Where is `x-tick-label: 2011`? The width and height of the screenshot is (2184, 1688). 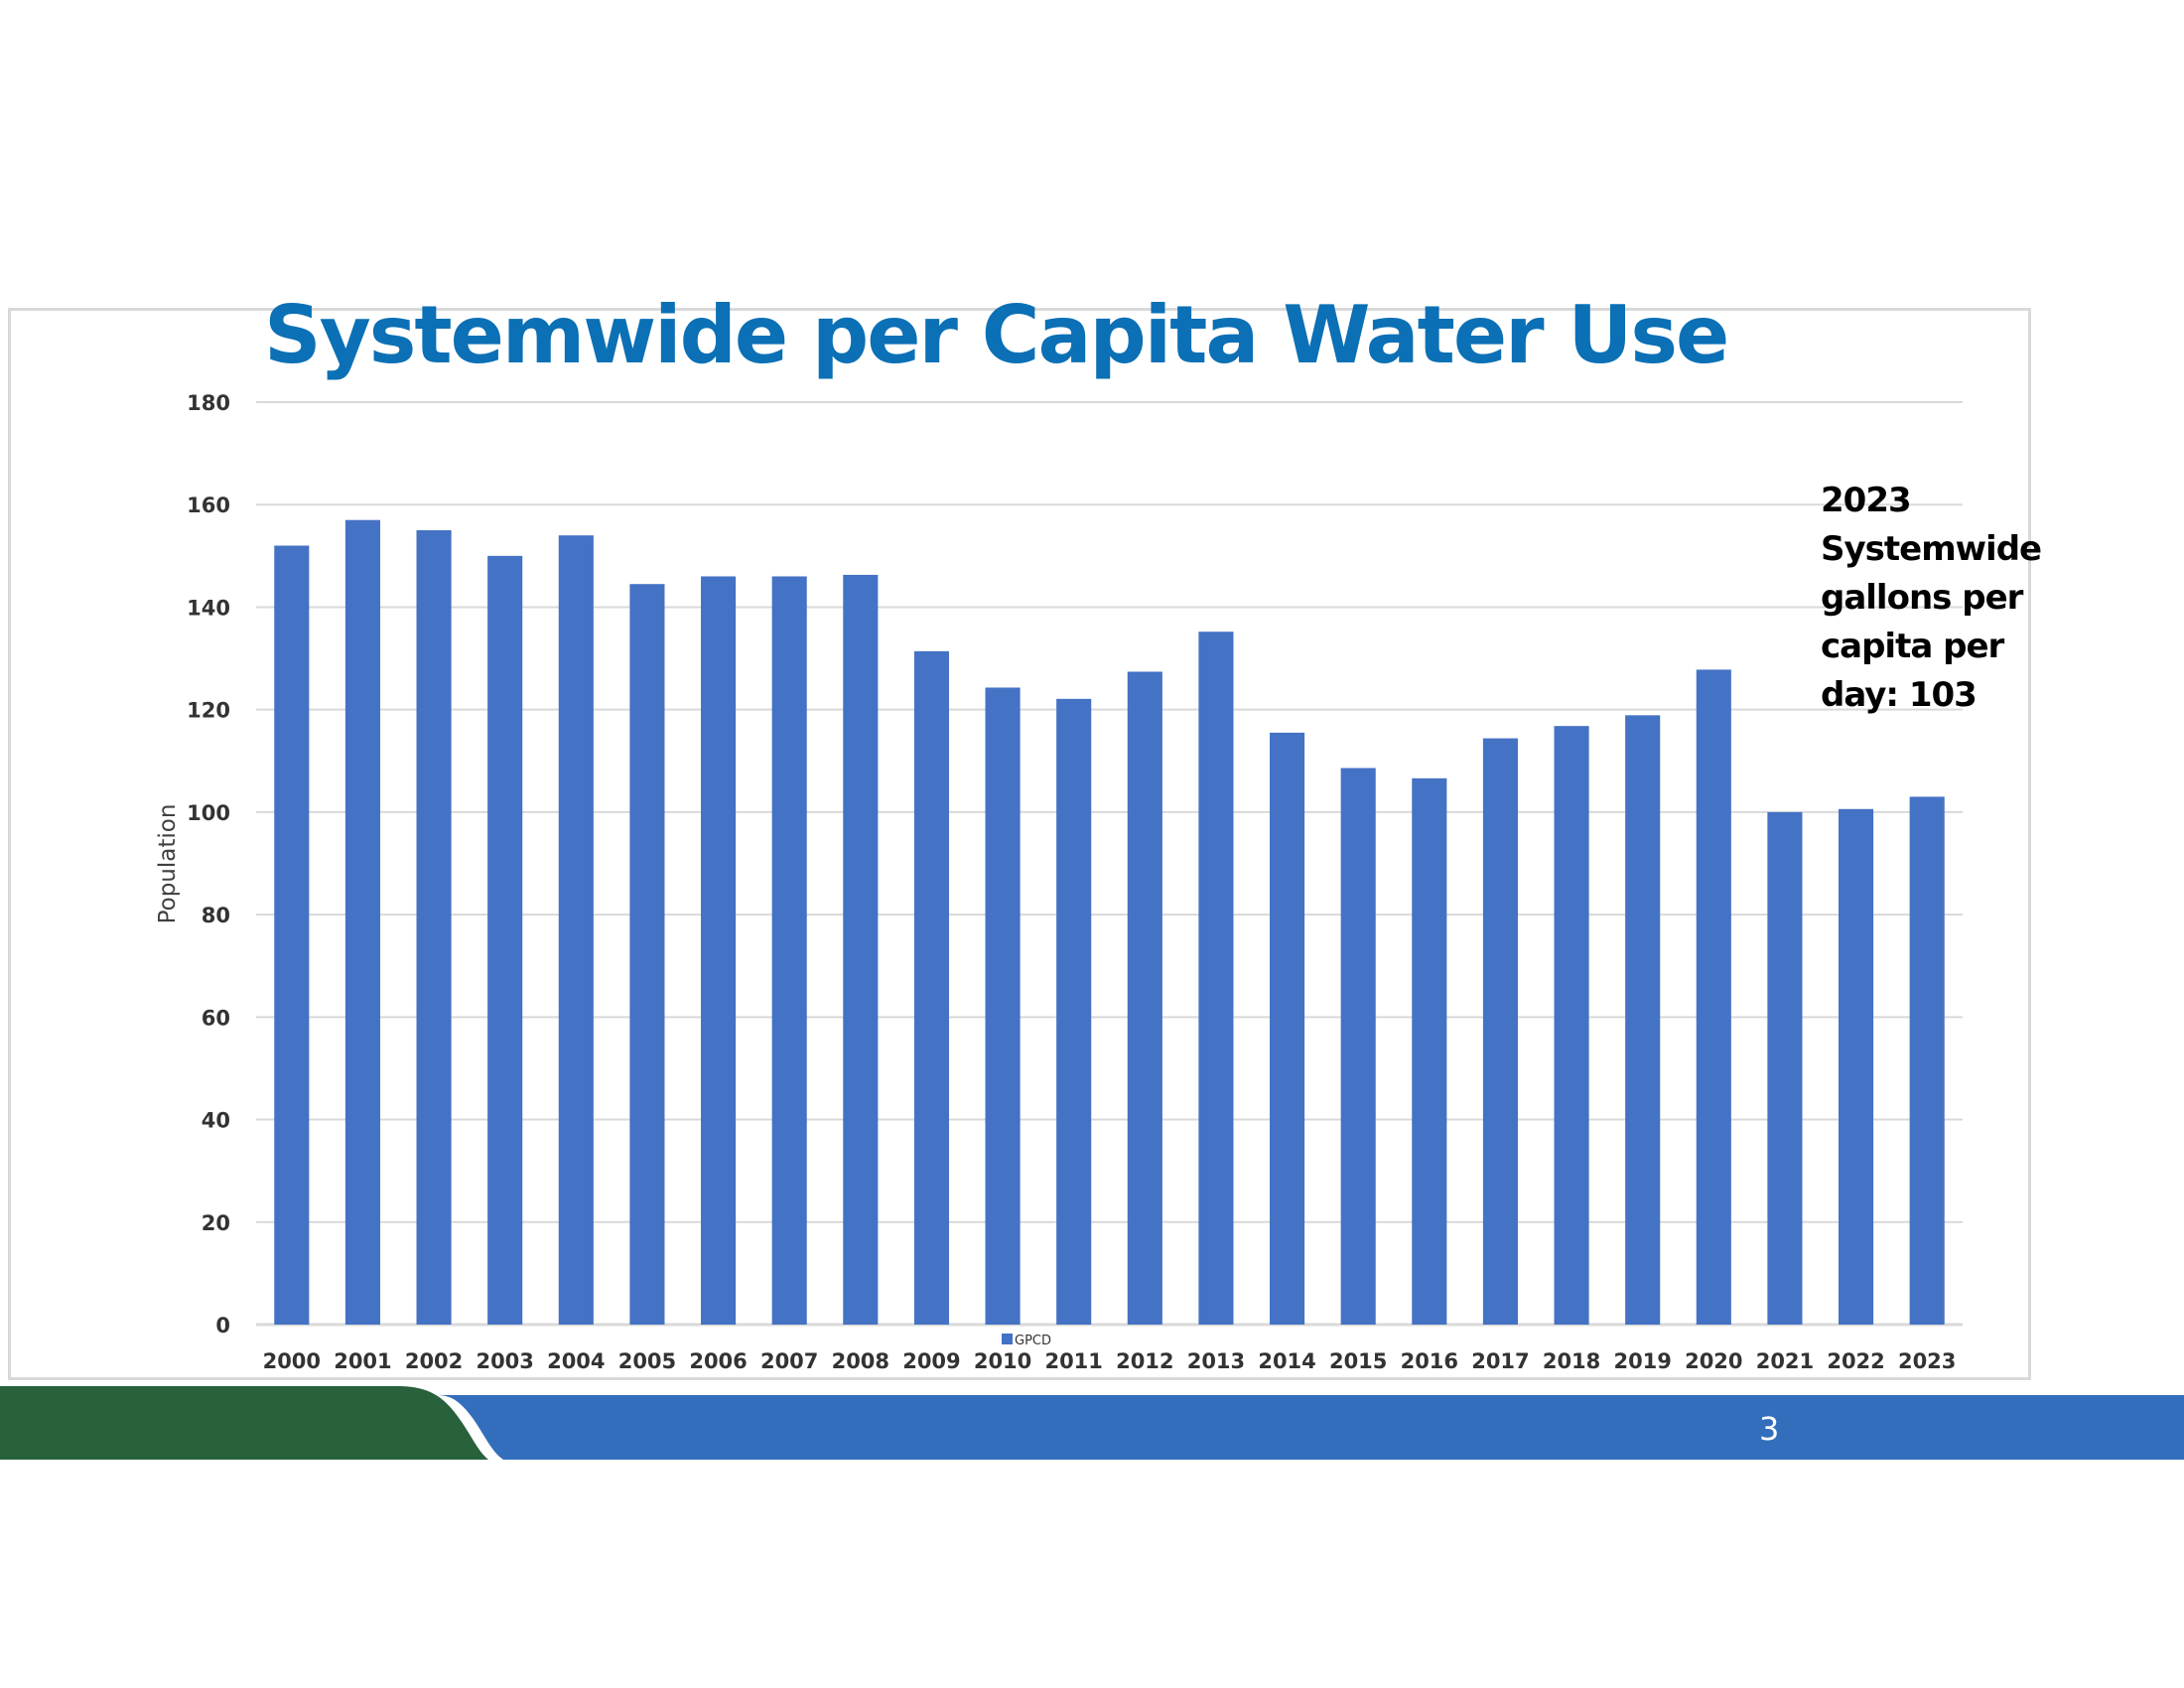 x-tick-label: 2011 is located at coordinates (1073, 1361).